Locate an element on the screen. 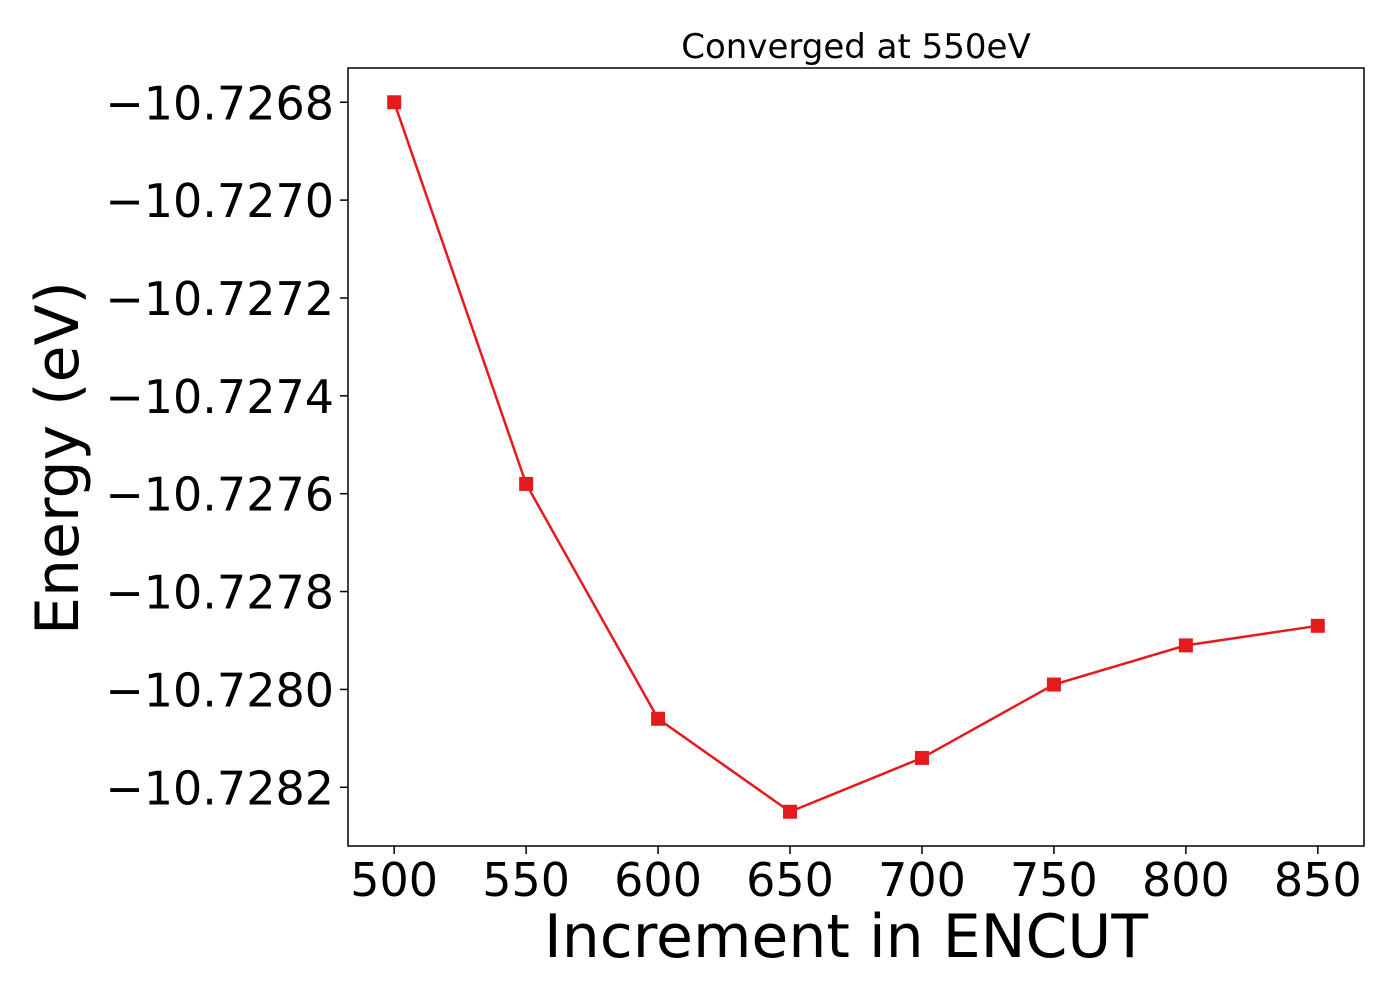 The image size is (1400, 1004). x-tick-label: 800 is located at coordinates (1186, 880).